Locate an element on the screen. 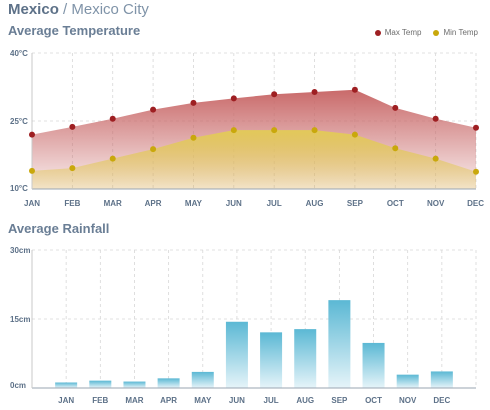  temperature-xtick-label: OCT is located at coordinates (395, 203).